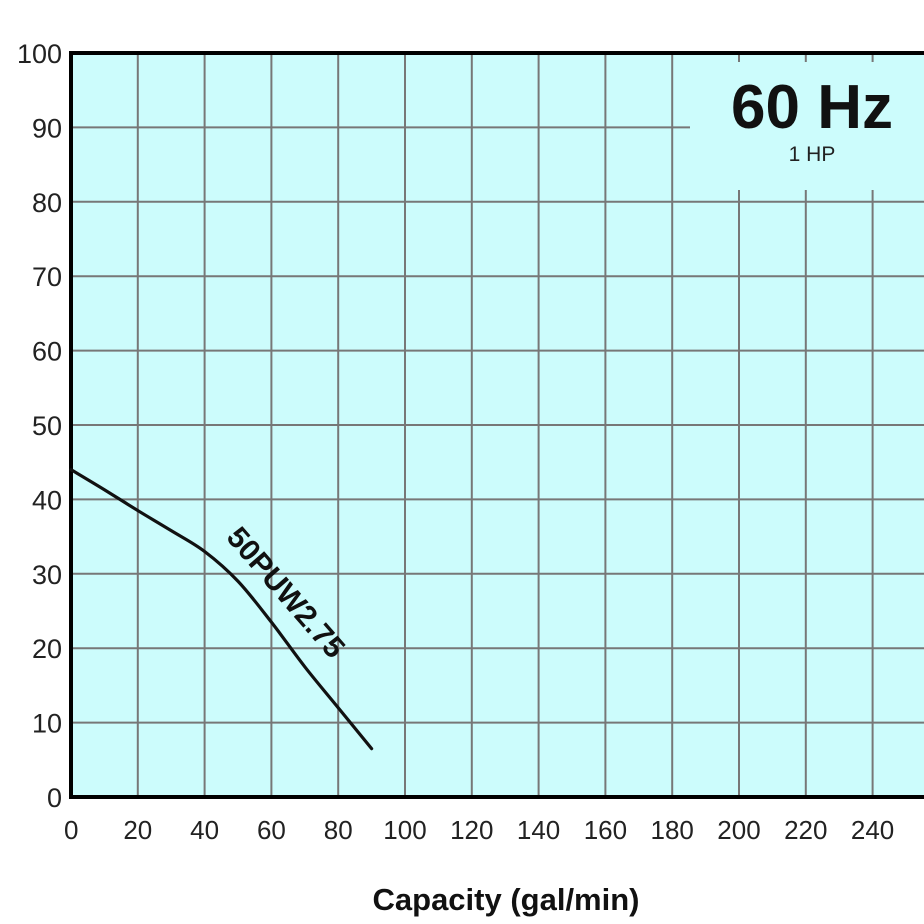 This screenshot has width=924, height=924. I want to click on x-tick-label: 240, so click(872, 830).